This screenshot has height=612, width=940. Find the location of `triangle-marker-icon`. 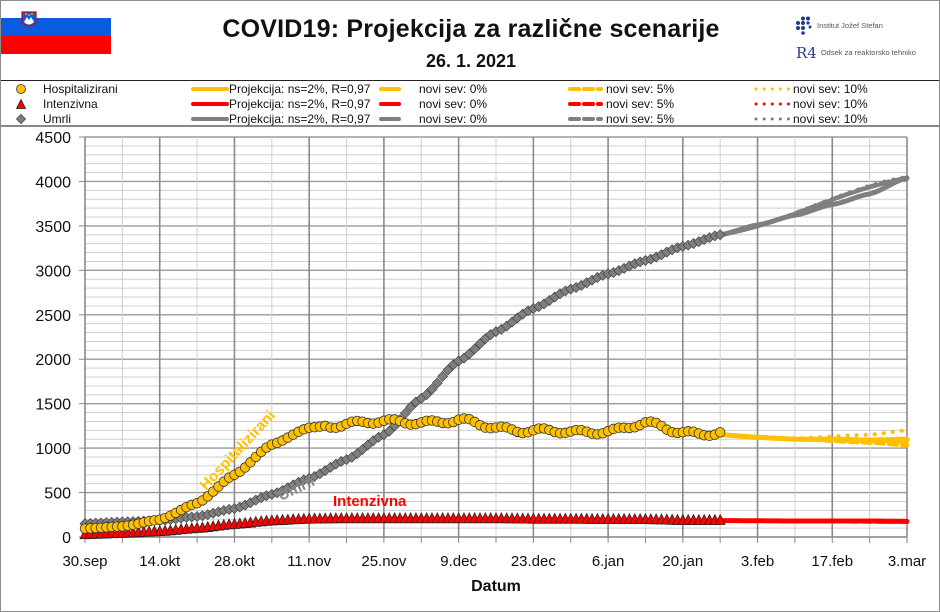

triangle-marker-icon is located at coordinates (21, 103).